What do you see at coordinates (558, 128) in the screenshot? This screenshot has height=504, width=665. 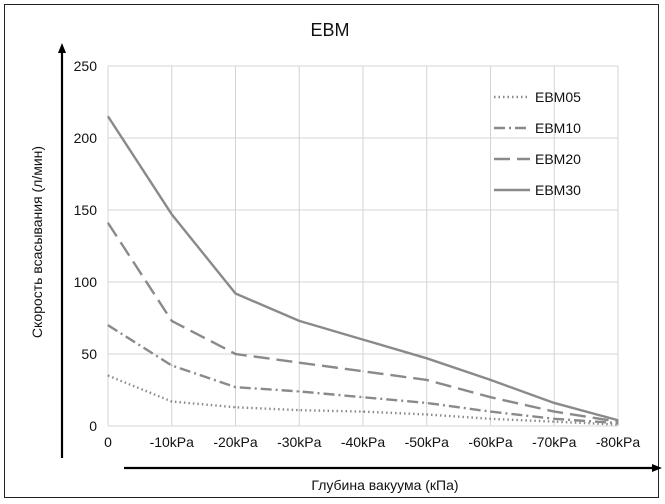 I see `legend-label: EBM10` at bounding box center [558, 128].